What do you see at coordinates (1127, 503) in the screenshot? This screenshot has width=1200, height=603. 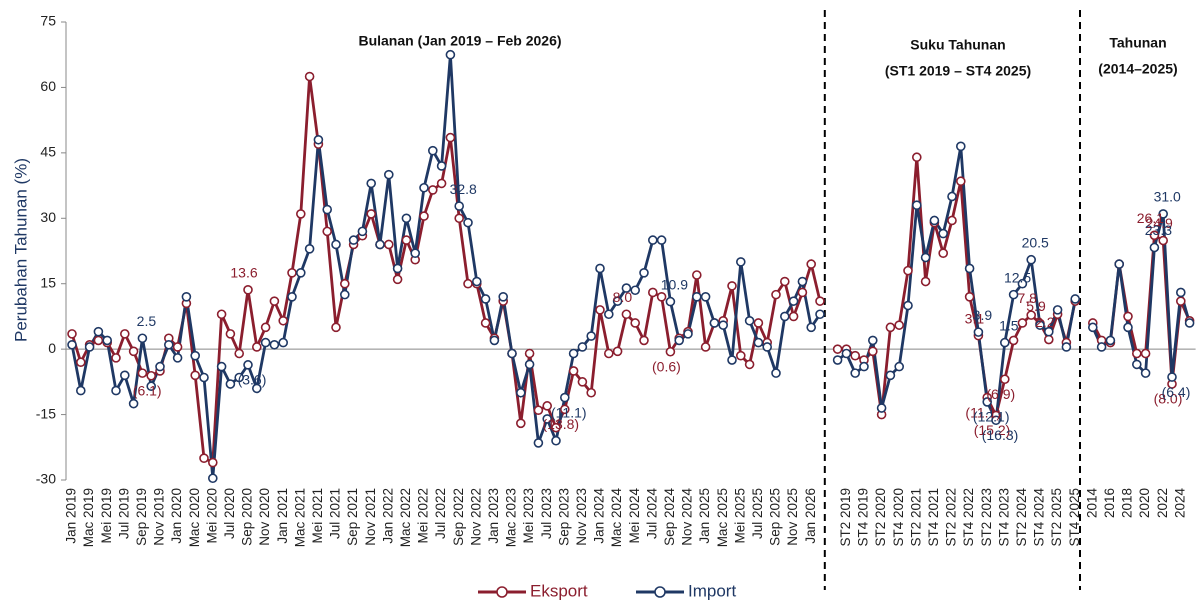 I see `x-tick-label: 2018` at bounding box center [1127, 503].